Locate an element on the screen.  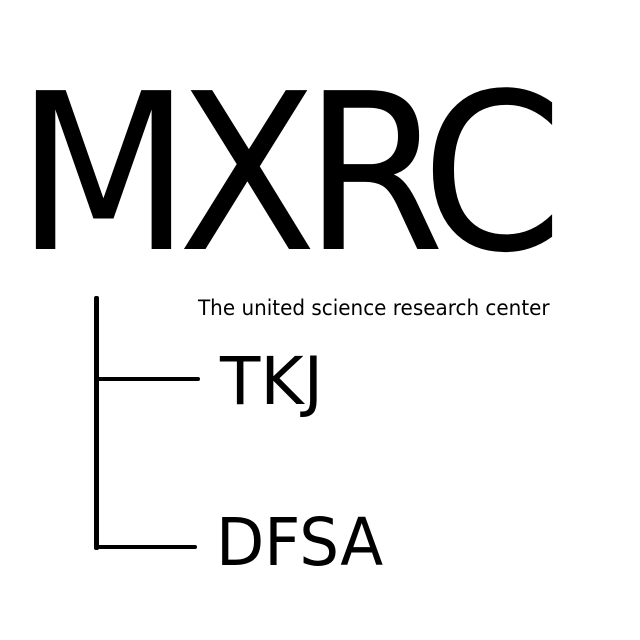
tree-vertical-line is located at coordinates (96, 423).